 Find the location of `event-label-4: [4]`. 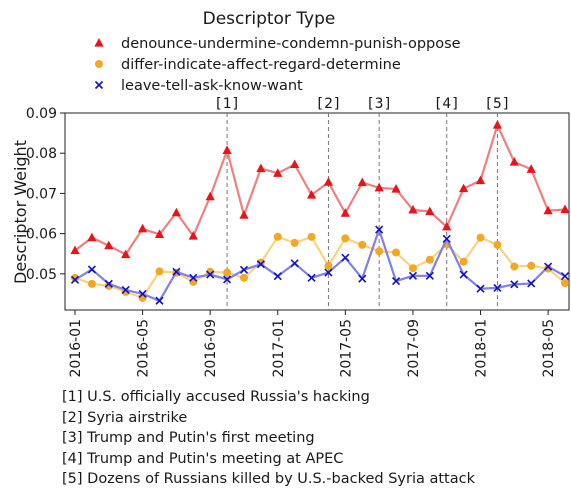

event-label-4: [4] is located at coordinates (447, 104).